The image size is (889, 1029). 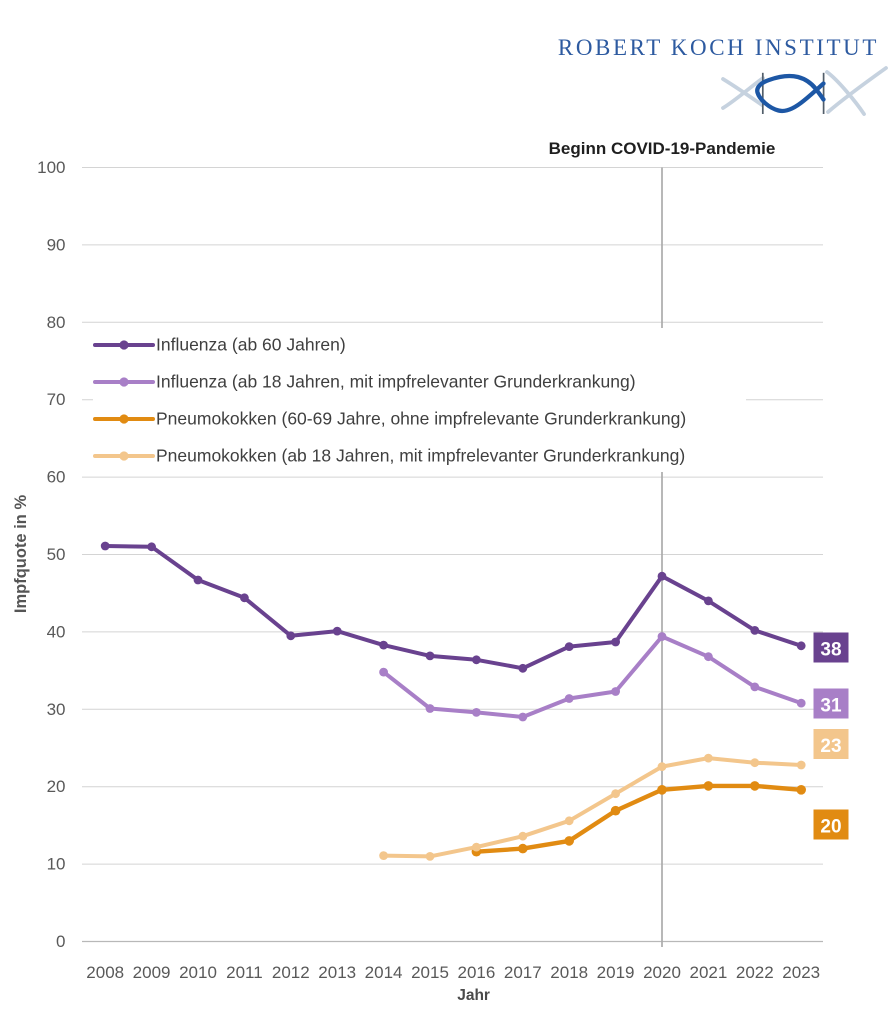 What do you see at coordinates (523, 972) in the screenshot?
I see `svg-text: 2017` at bounding box center [523, 972].